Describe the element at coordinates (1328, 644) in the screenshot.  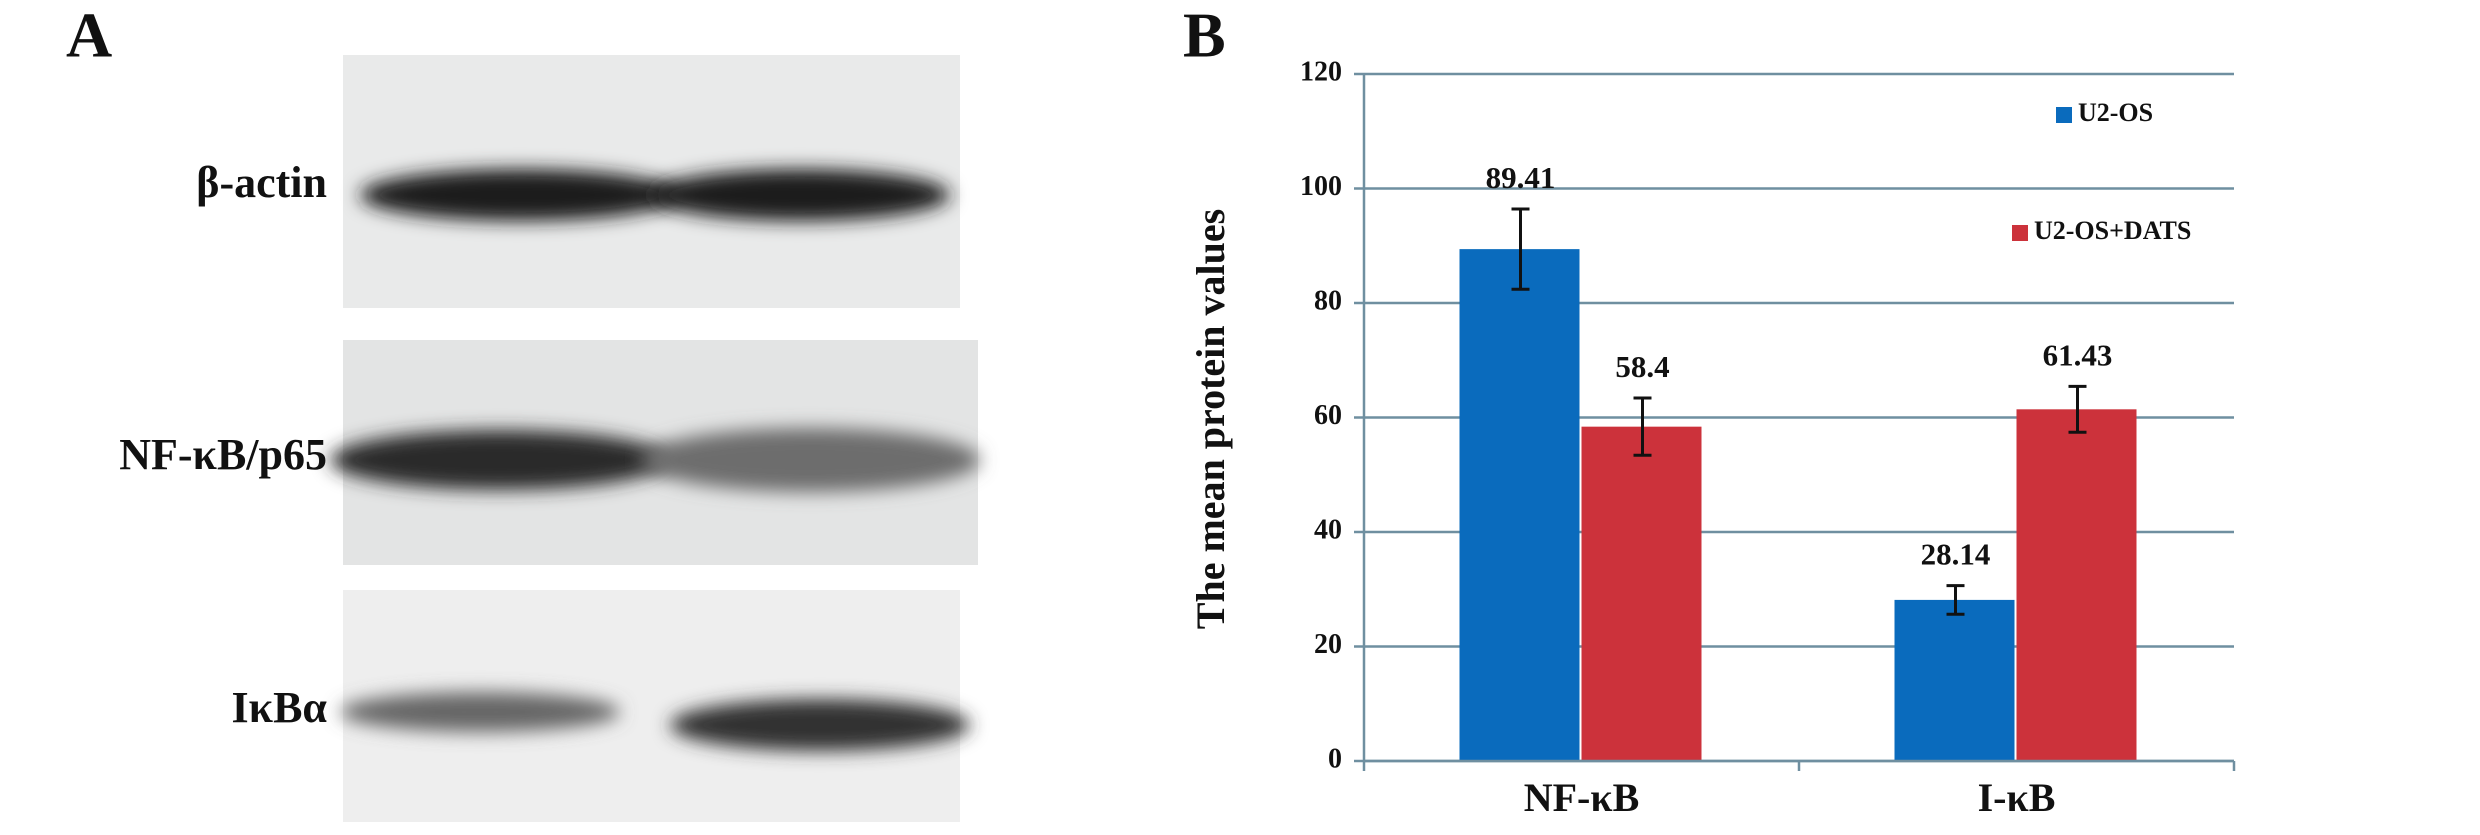
I see `y-tick-label: 20` at that location.